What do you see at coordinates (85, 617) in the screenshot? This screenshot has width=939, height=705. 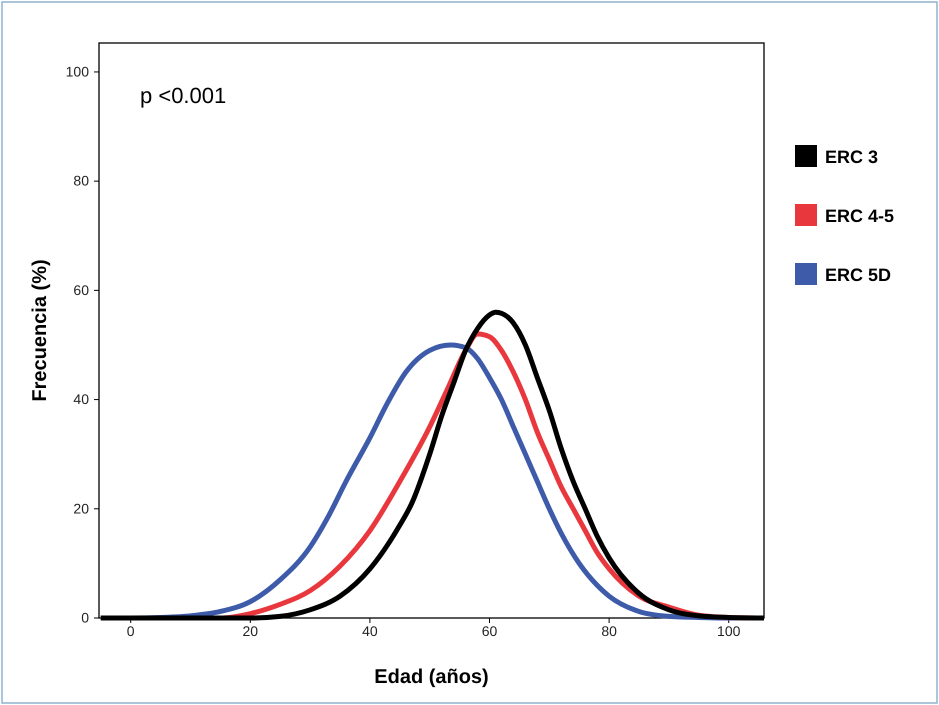 I see `y-tick-label: 0` at bounding box center [85, 617].